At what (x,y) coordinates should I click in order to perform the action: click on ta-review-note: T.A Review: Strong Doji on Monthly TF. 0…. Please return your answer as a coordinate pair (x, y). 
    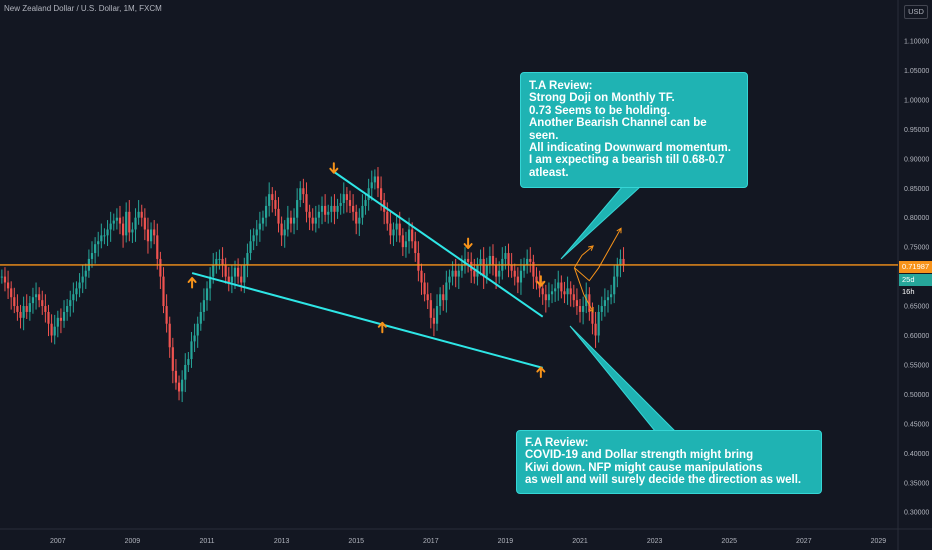
    Looking at the image, I should click on (634, 130).